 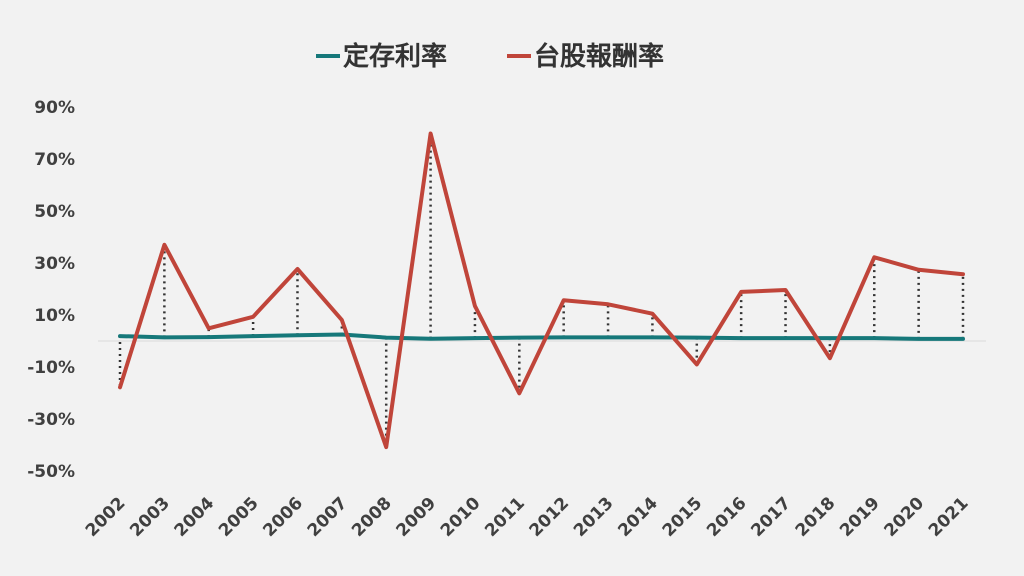 I want to click on y-tick-label: 10%, so click(x=54, y=316).